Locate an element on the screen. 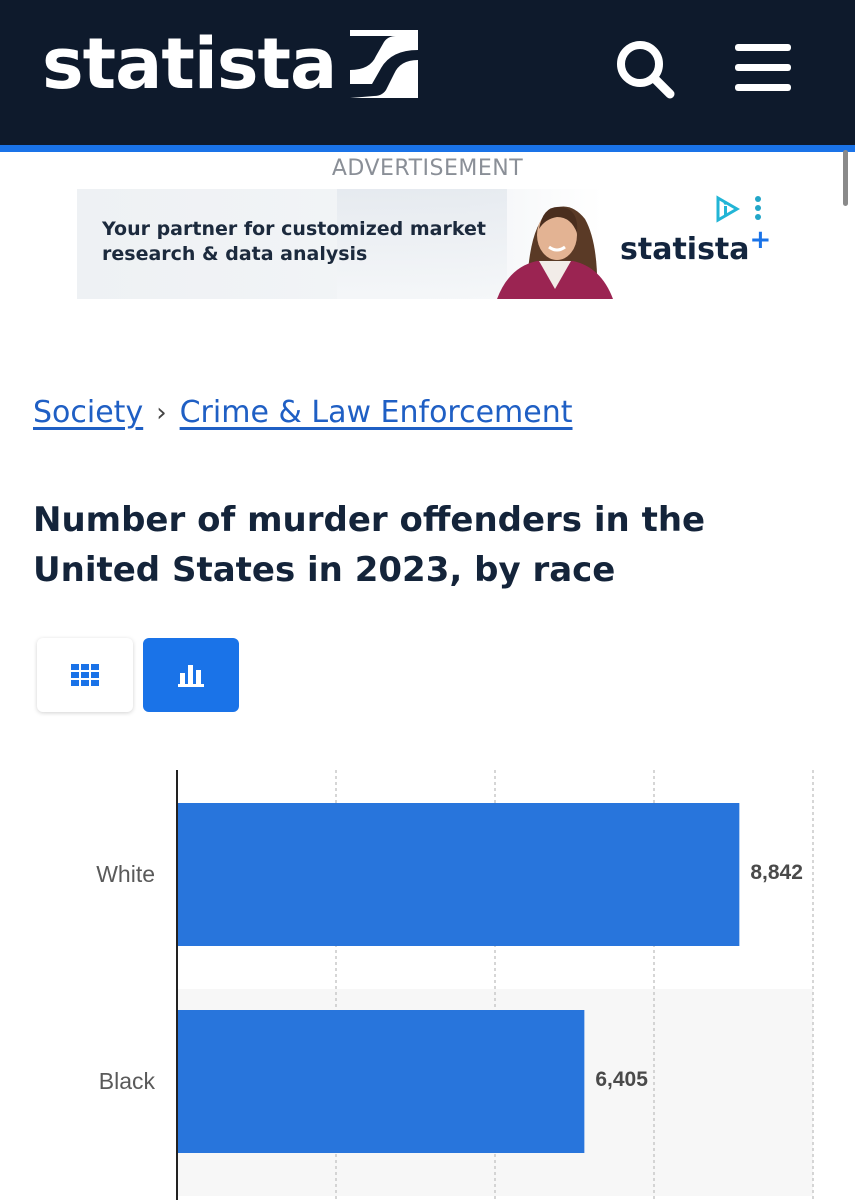  breadcrumb: Society › Crime & Law Enforcement is located at coordinates (303, 412).